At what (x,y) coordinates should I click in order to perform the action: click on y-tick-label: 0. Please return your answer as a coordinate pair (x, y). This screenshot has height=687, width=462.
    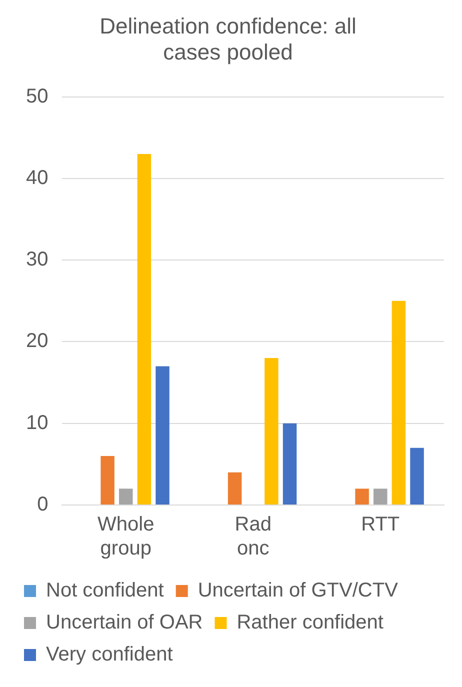
    Looking at the image, I should click on (42, 505).